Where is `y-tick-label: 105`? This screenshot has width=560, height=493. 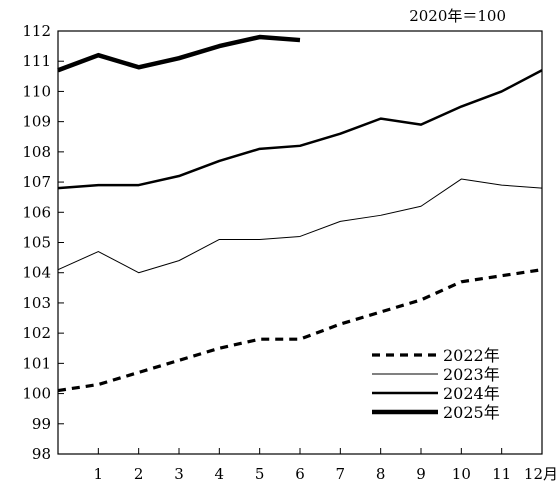
y-tick-label: 105 is located at coordinates (36, 243).